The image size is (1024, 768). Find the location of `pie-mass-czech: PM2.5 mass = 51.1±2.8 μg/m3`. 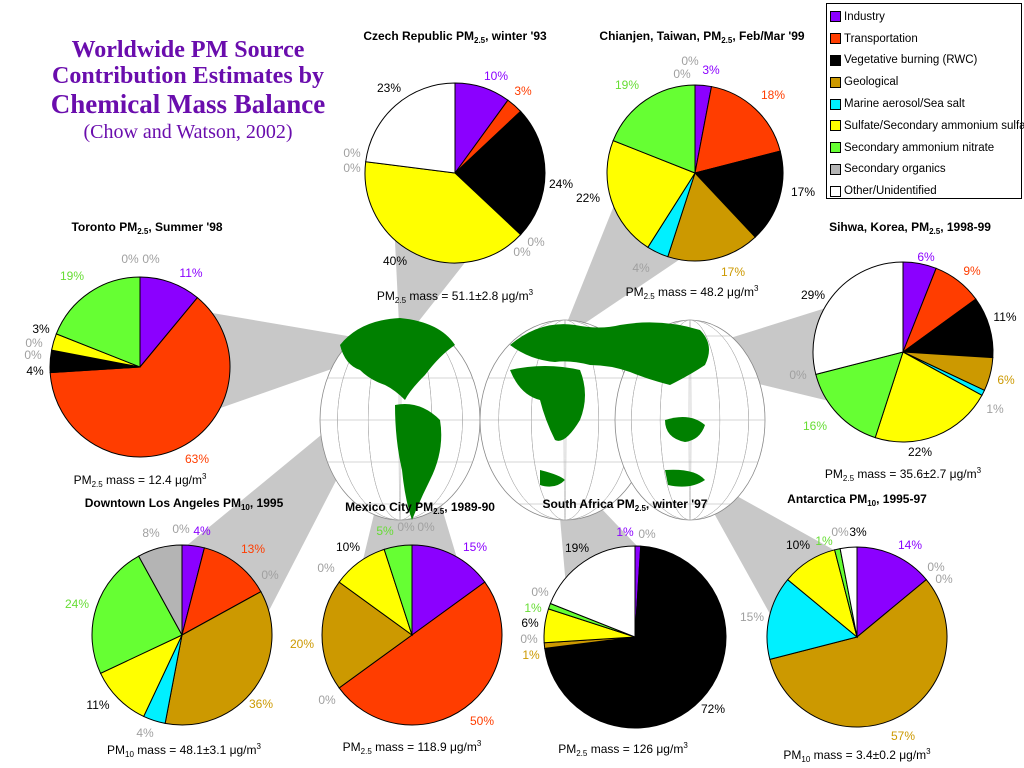

pie-mass-czech: PM2.5 mass = 51.1±2.8 μg/m3 is located at coordinates (455, 296).